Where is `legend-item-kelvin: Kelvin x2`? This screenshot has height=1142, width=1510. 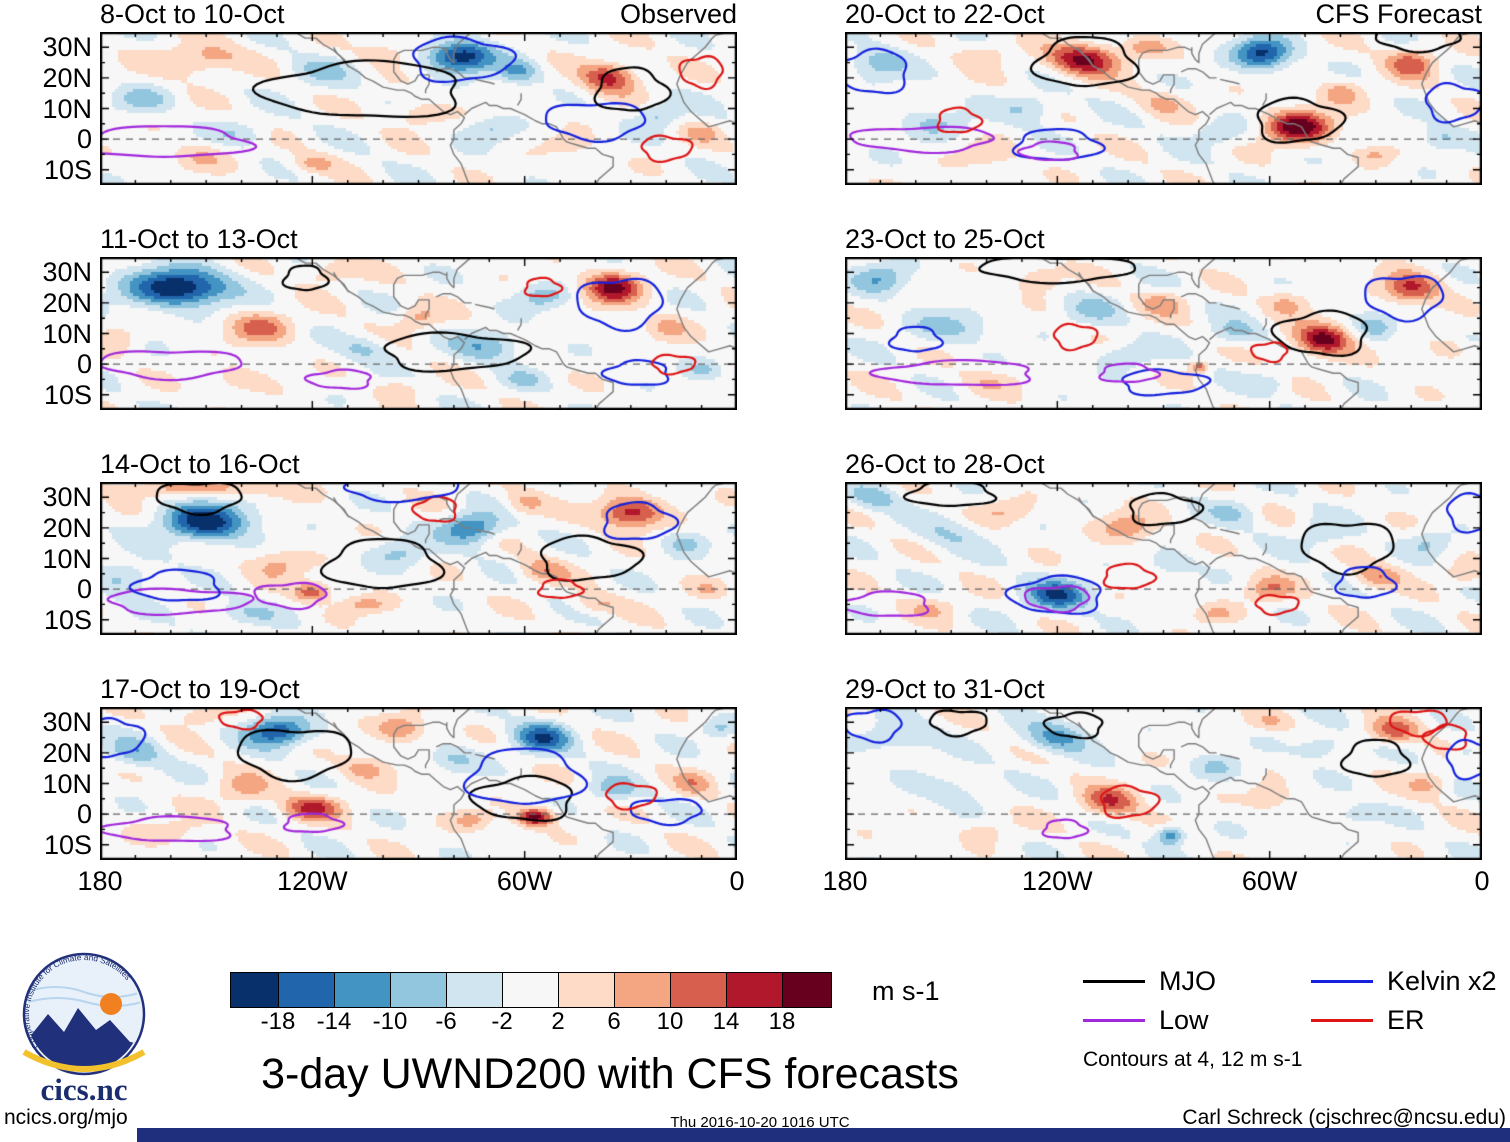
legend-item-kelvin: Kelvin x2 is located at coordinates (1410, 981).